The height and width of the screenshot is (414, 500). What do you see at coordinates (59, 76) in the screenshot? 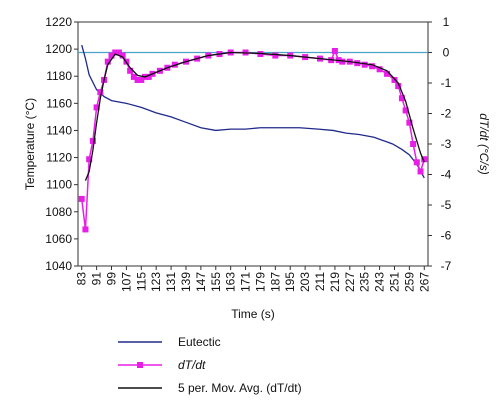
I see `y-tick-label: 1180` at bounding box center [59, 76].